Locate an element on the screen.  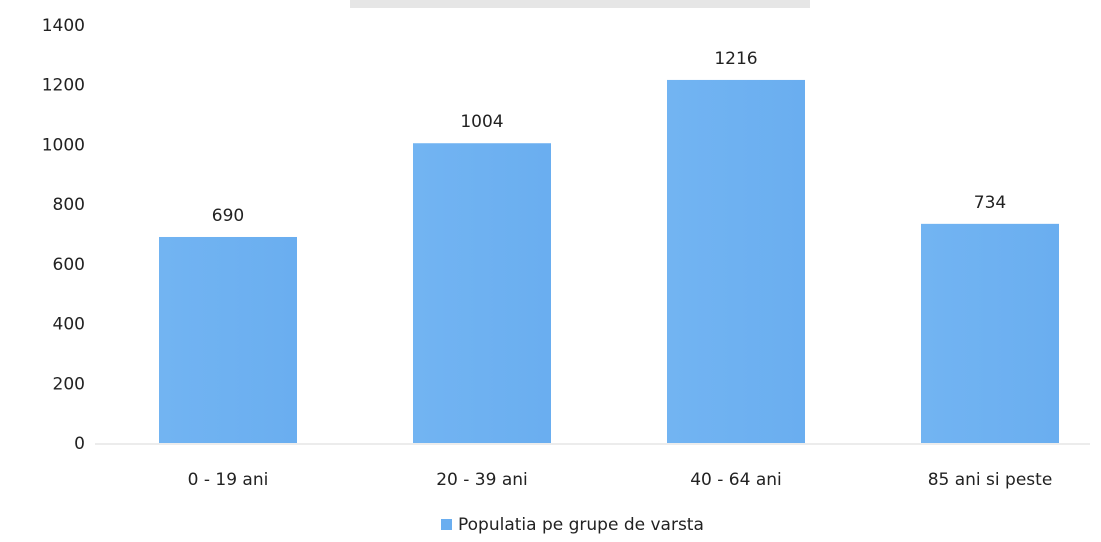
legend: Populatia pe grupe de varsta is located at coordinates (572, 525).